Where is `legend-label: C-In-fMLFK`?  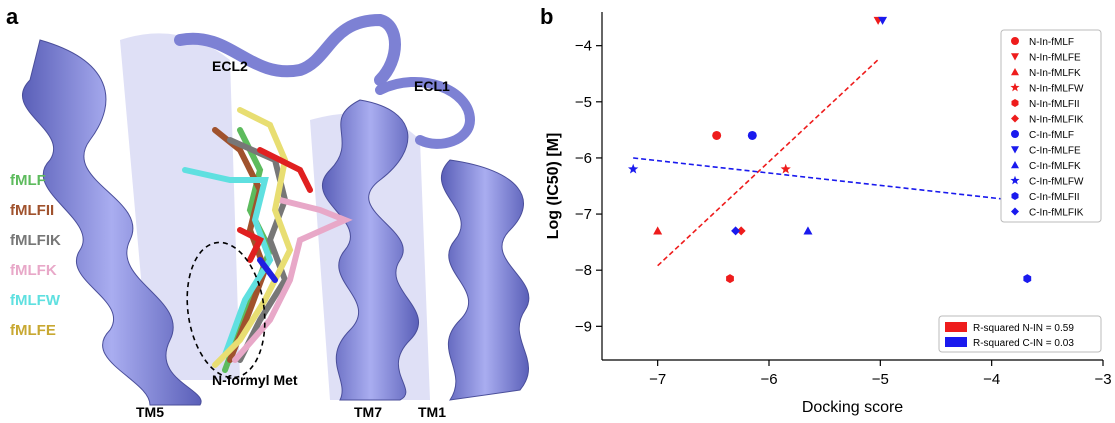 legend-label: C-In-fMLFK is located at coordinates (1055, 166).